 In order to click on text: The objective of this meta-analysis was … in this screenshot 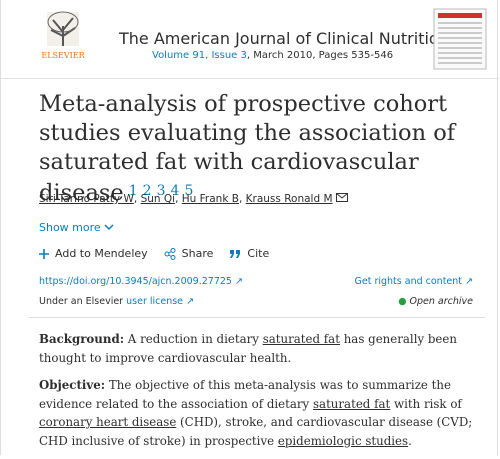, I will do `click(245, 394)`.